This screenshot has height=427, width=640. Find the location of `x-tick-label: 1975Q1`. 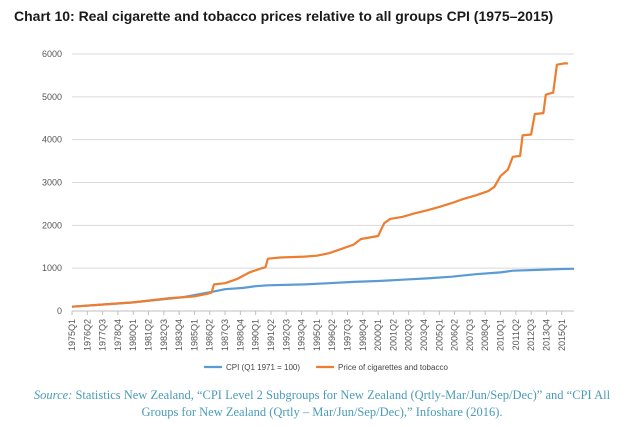

x-tick-label: 1975Q1 is located at coordinates (72, 335).